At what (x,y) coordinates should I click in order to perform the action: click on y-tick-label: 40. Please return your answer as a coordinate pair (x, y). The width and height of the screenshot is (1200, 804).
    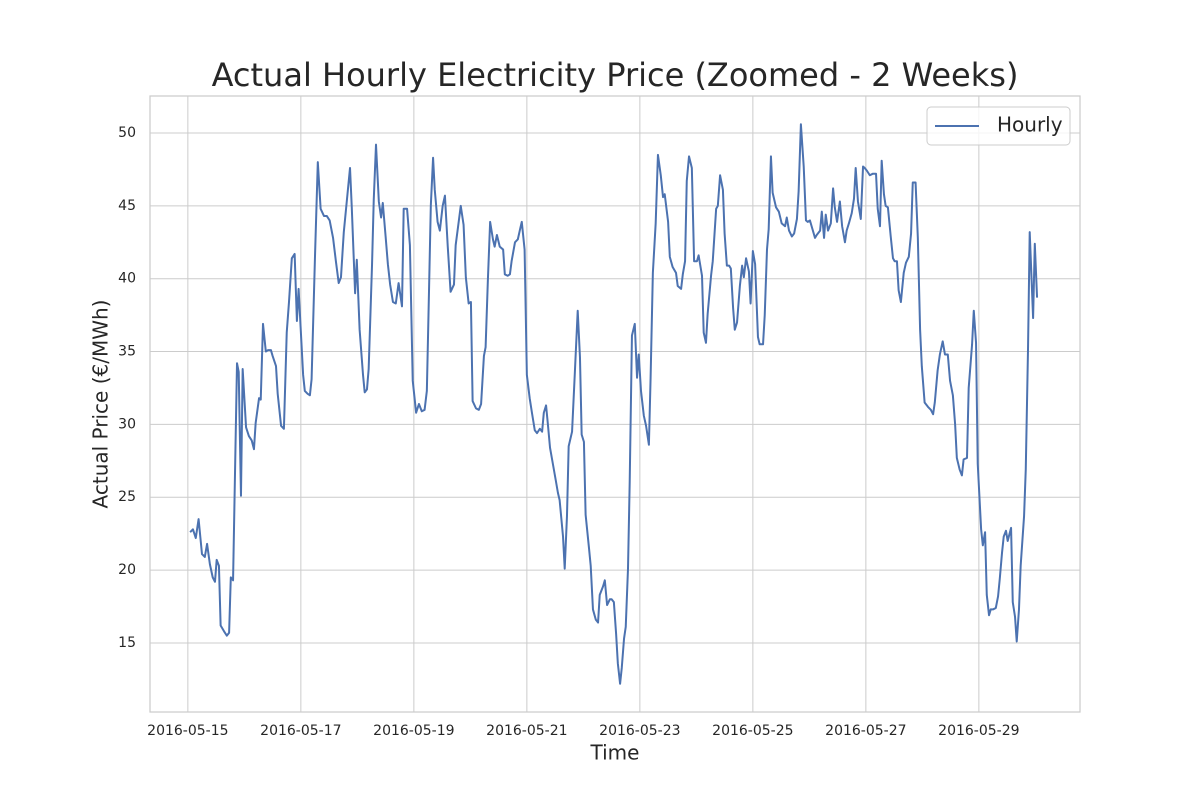
    Looking at the image, I should click on (127, 279).